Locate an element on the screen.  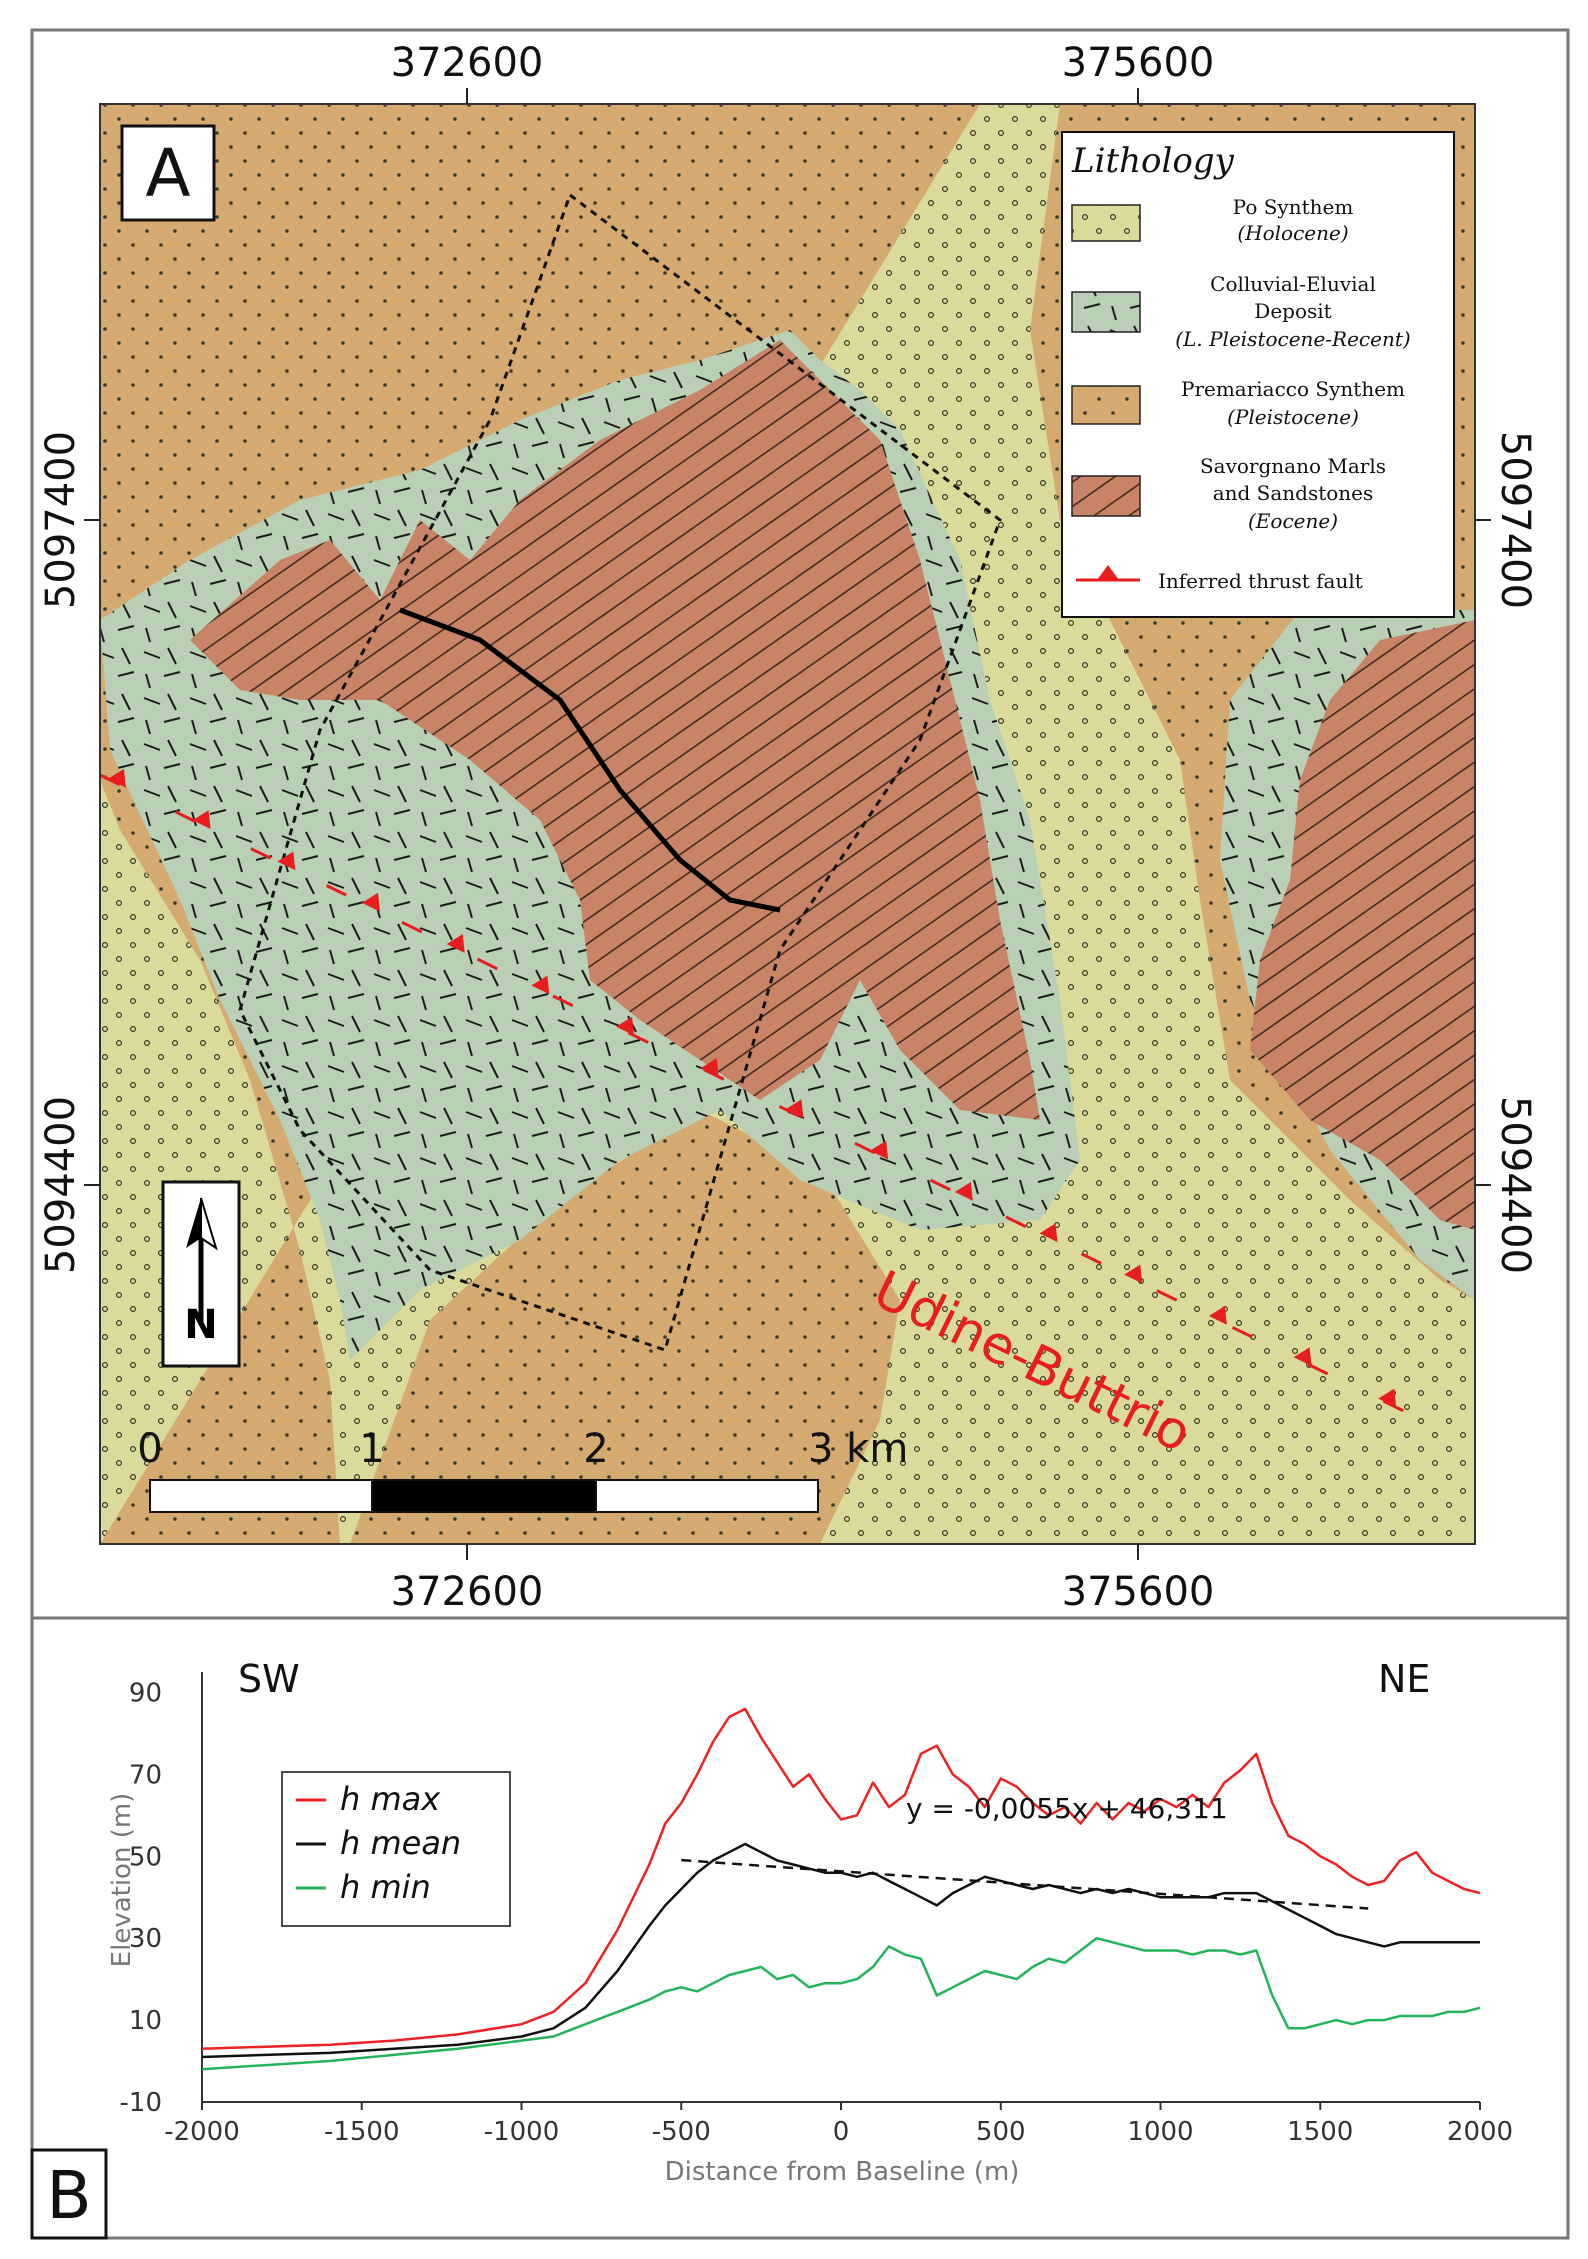
direction-ne: NE is located at coordinates (1404, 1679).